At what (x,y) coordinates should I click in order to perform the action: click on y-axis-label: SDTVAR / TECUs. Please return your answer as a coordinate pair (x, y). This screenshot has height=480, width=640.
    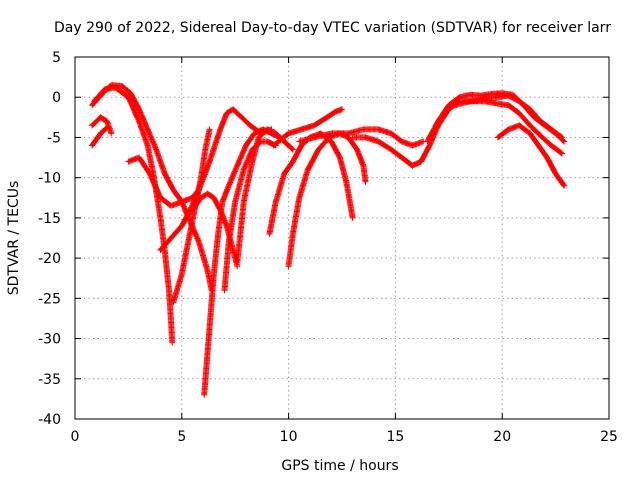
    Looking at the image, I should click on (14, 238).